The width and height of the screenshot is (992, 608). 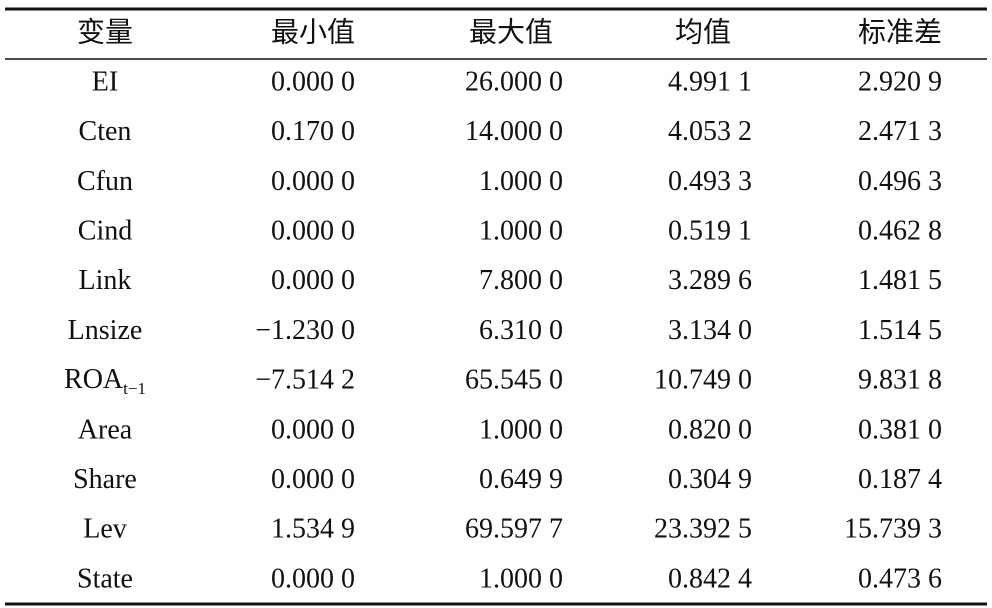 What do you see at coordinates (710, 280) in the screenshot?
I see `value-cell: 3.289 6` at bounding box center [710, 280].